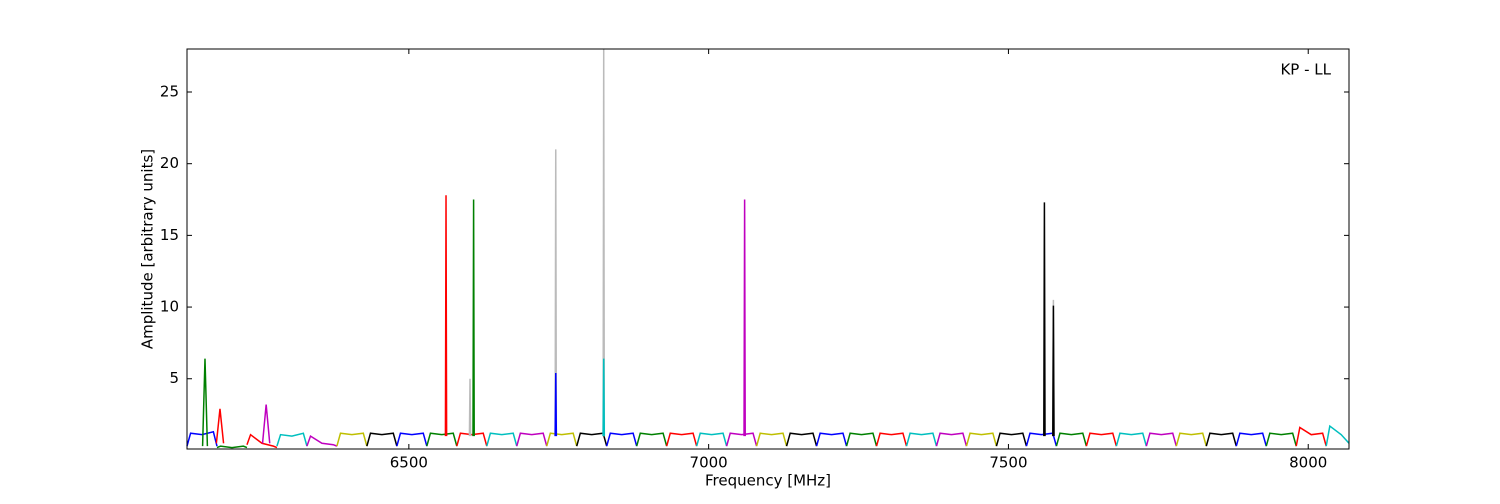 The image size is (1500, 504). I want to click on y-axis-label: Amplitude [arbitrary units], so click(148, 249).